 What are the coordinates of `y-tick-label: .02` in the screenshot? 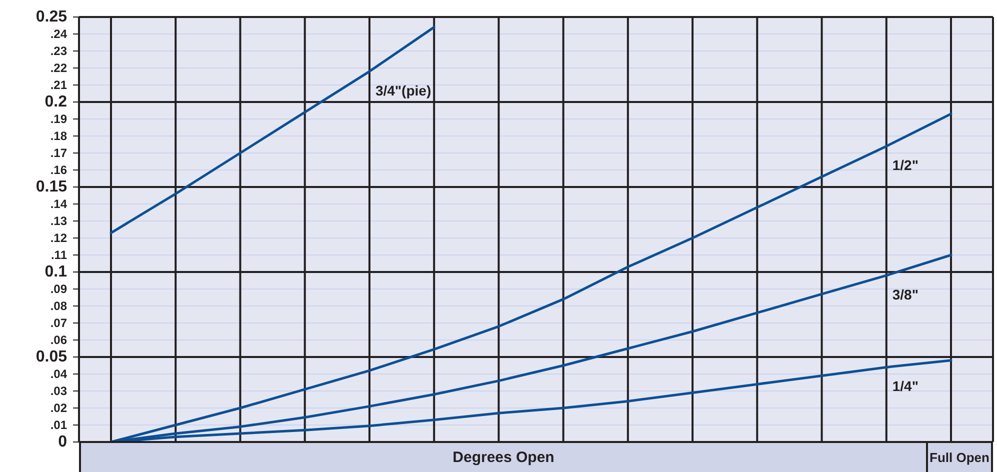 It's located at (59, 408).